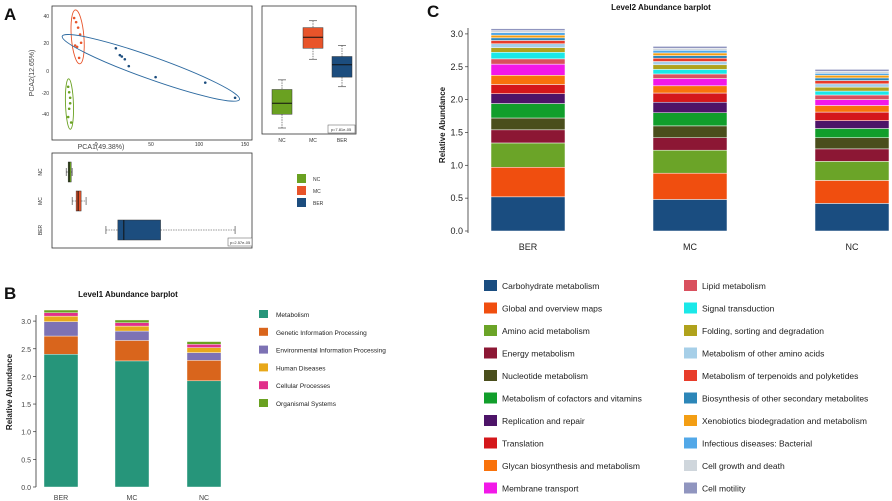  What do you see at coordinates (309, 74) in the screenshot?
I see `pca2-boxplot: NC MC BER p=7.81e-05` at bounding box center [309, 74].